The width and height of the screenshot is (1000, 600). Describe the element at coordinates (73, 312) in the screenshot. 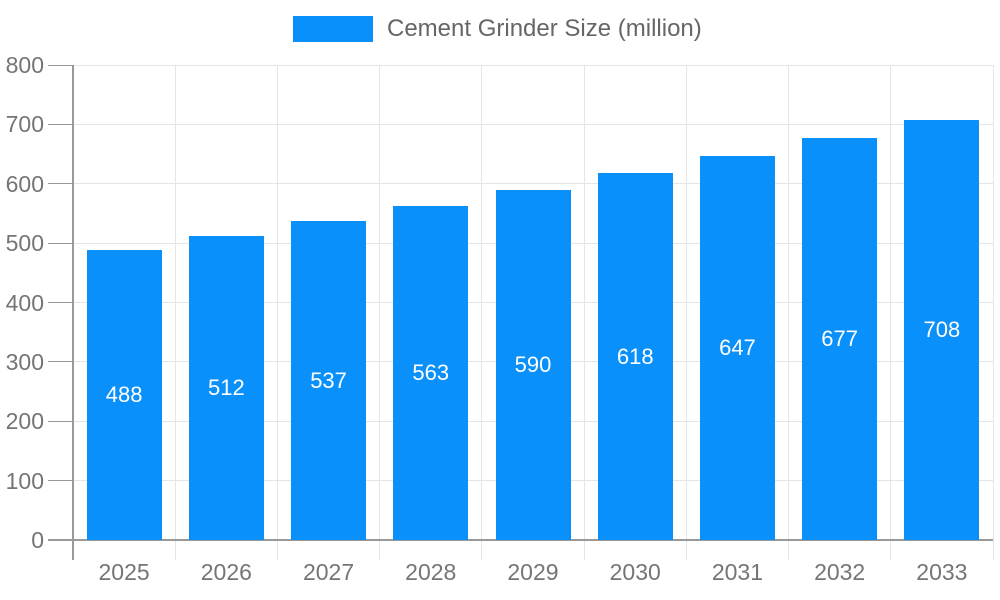

I see `y-axis-line` at that location.